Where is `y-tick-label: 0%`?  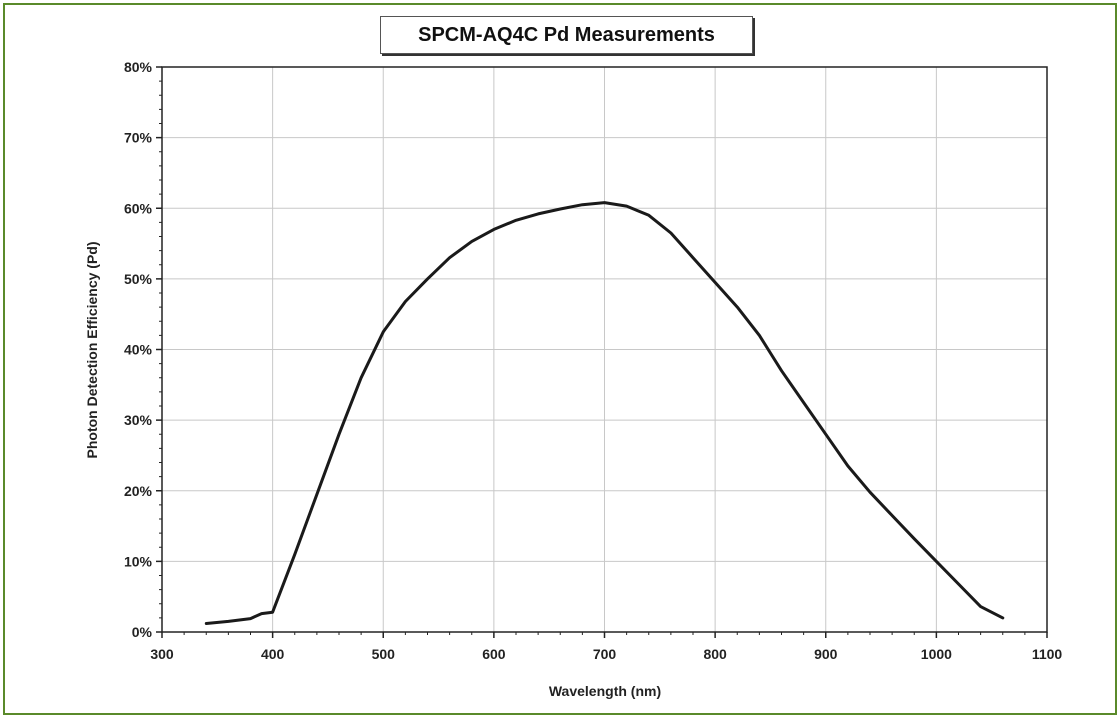 y-tick-label: 0% is located at coordinates (142, 632).